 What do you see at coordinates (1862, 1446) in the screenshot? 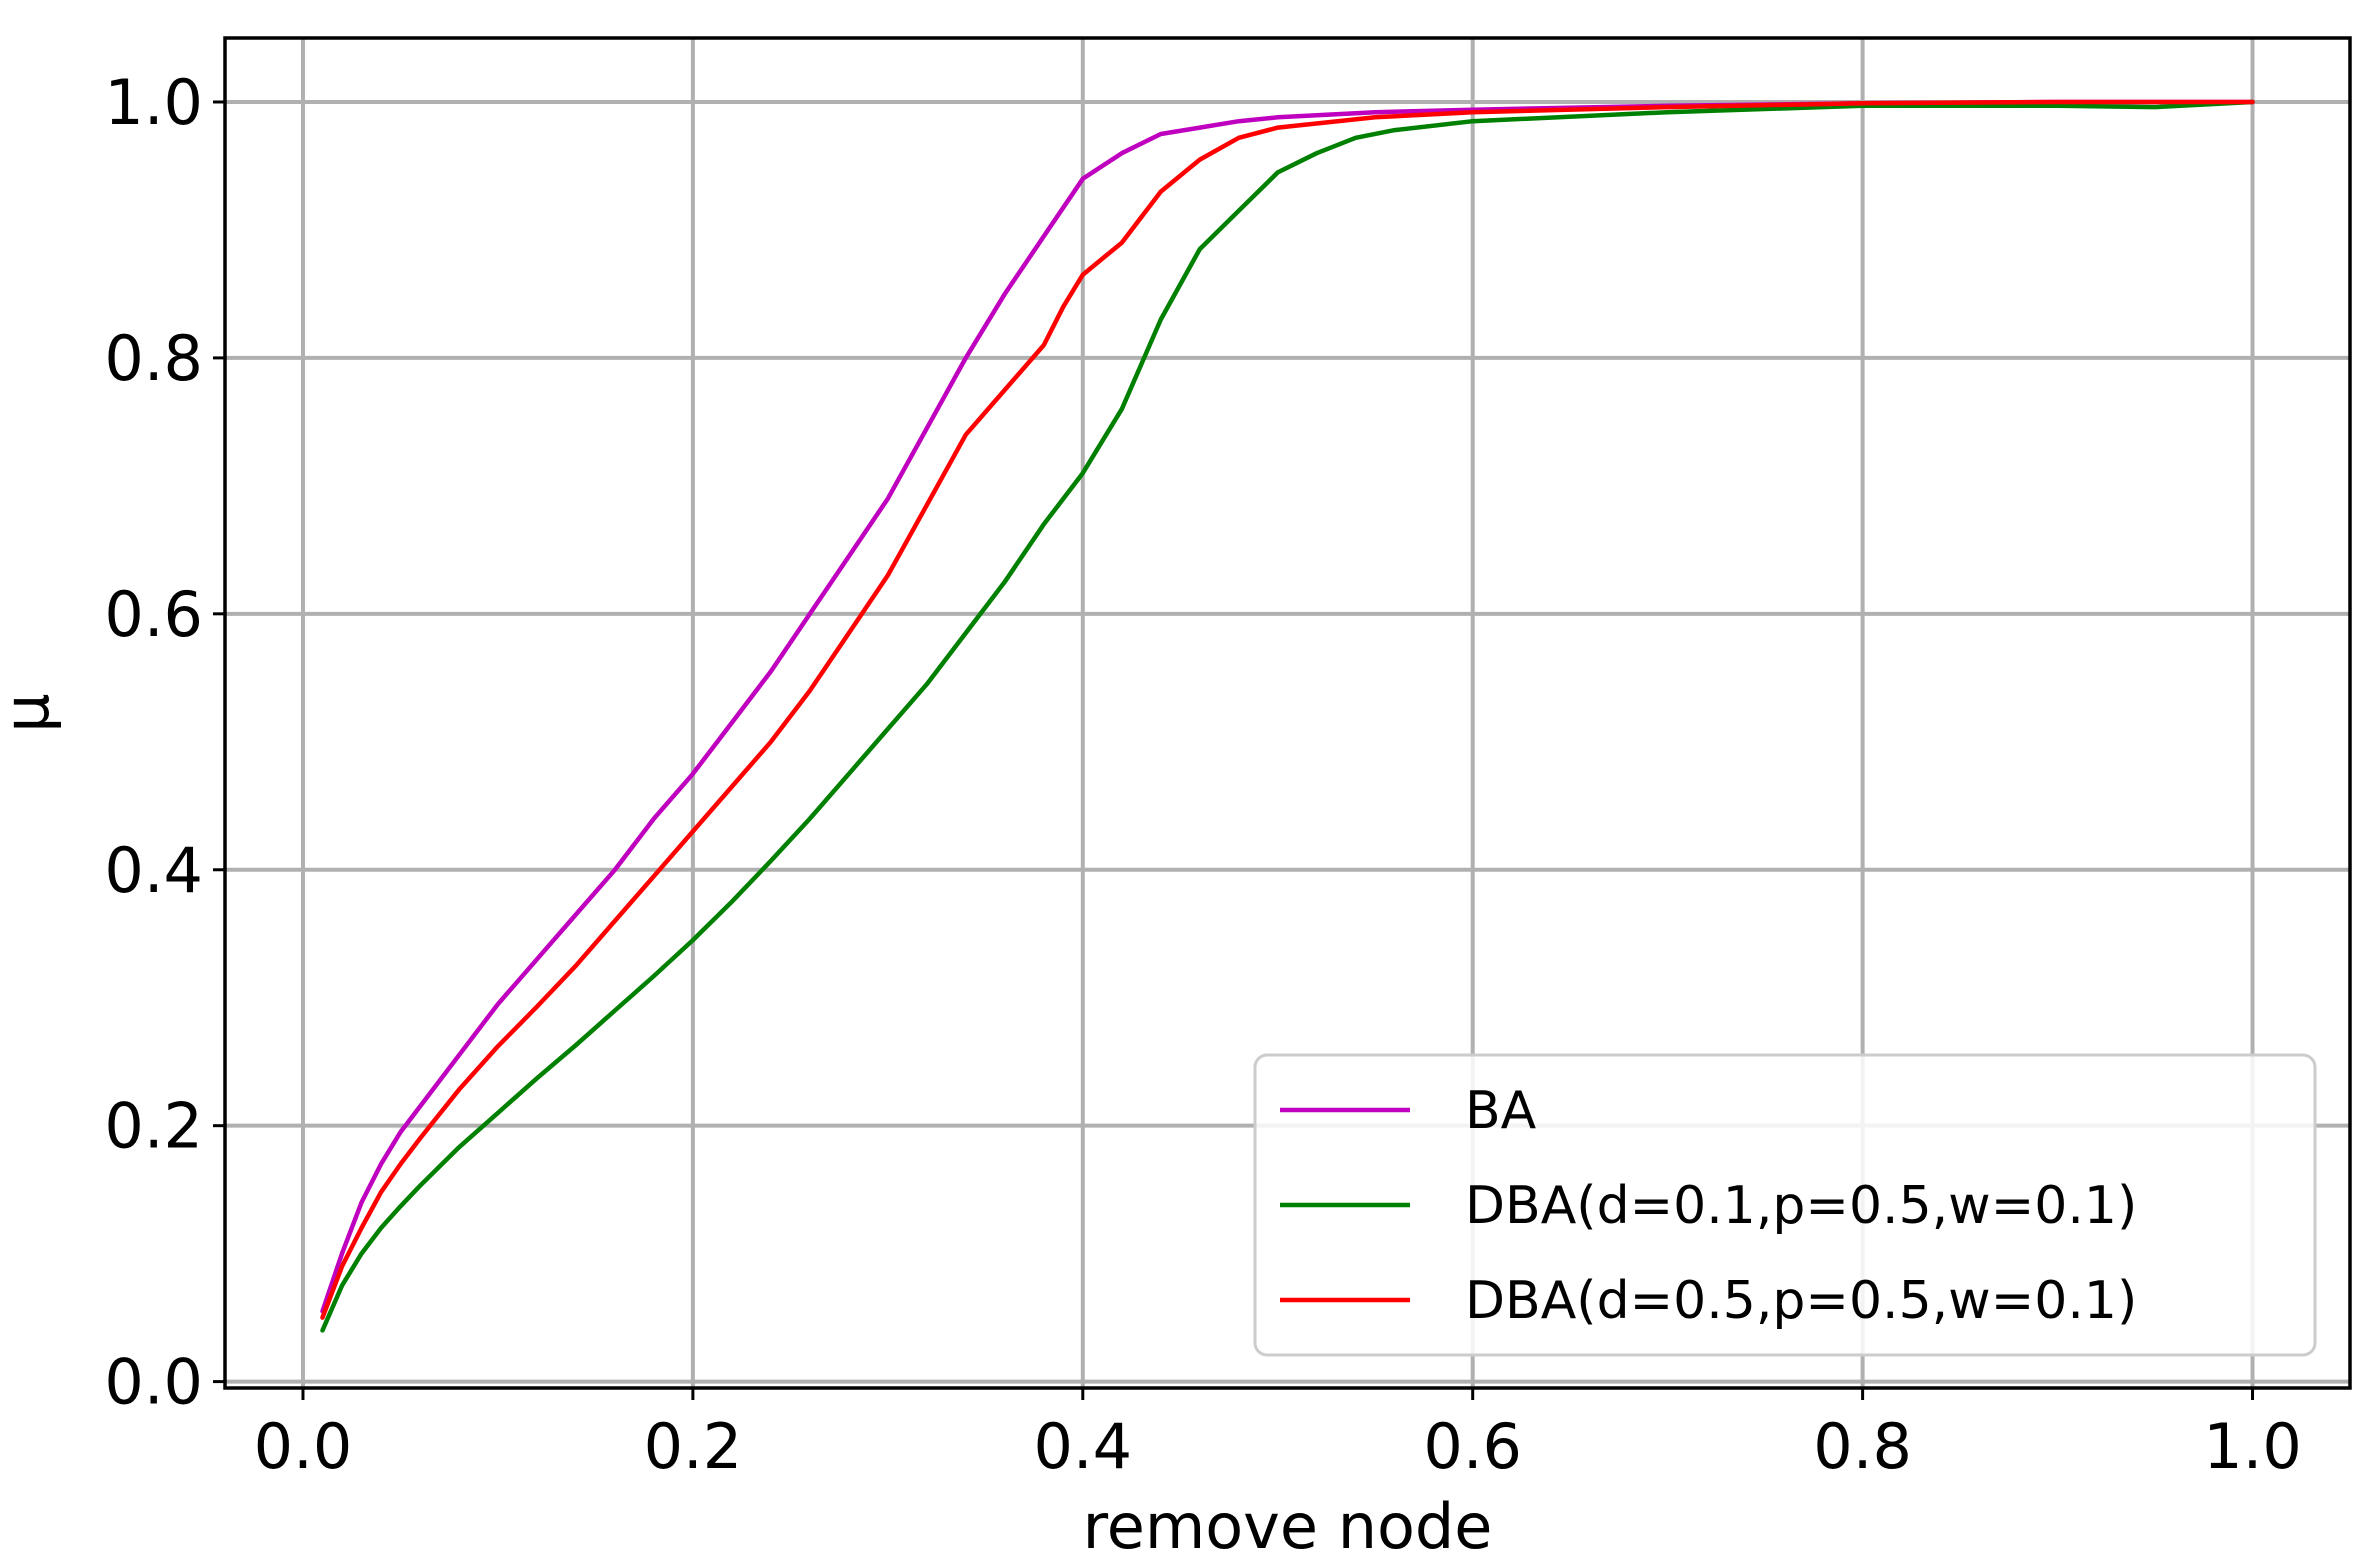
I see `x-tick-label: 0.8` at bounding box center [1862, 1446].